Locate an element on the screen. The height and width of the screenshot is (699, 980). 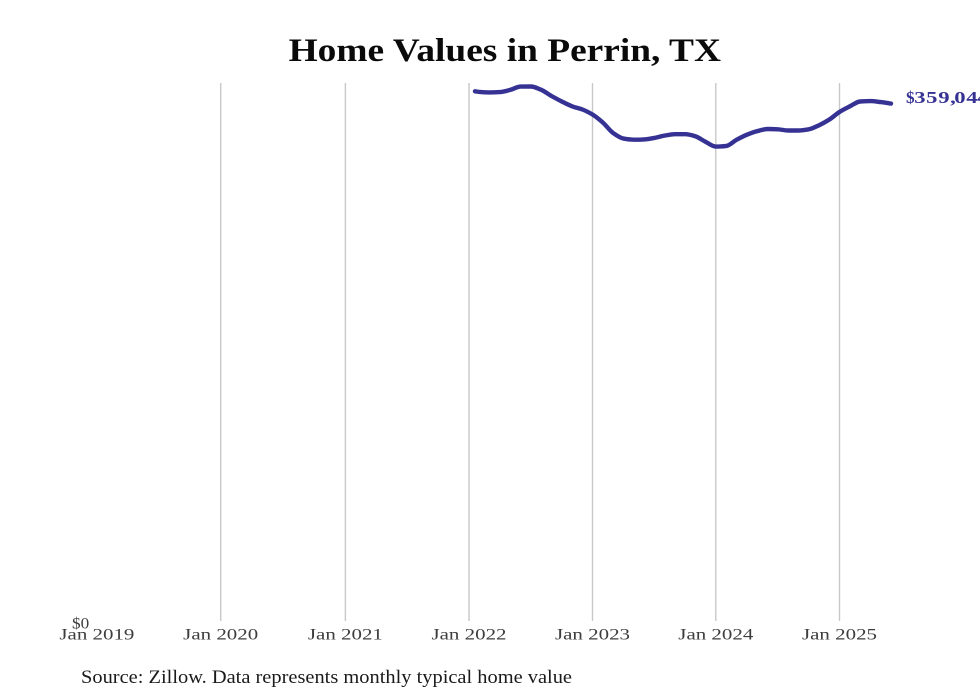
svg-text: Home Values in Perrin, TX is located at coordinates (505, 51).